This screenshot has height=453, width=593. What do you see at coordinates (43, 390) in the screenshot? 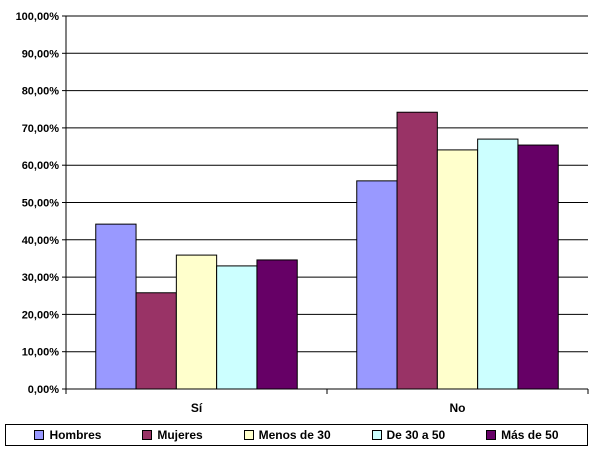
I see `y-tick-label: 0,00%` at bounding box center [43, 390].